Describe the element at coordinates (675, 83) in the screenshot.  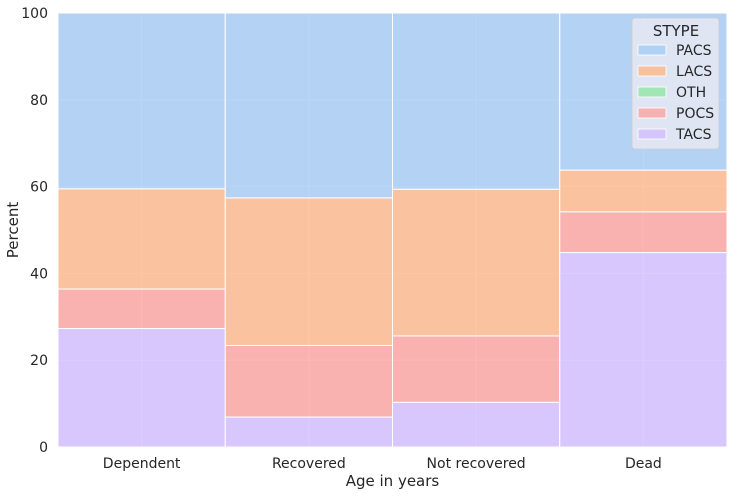
I see `legend: STYPE PACS LACS OTH POCS TACS` at that location.